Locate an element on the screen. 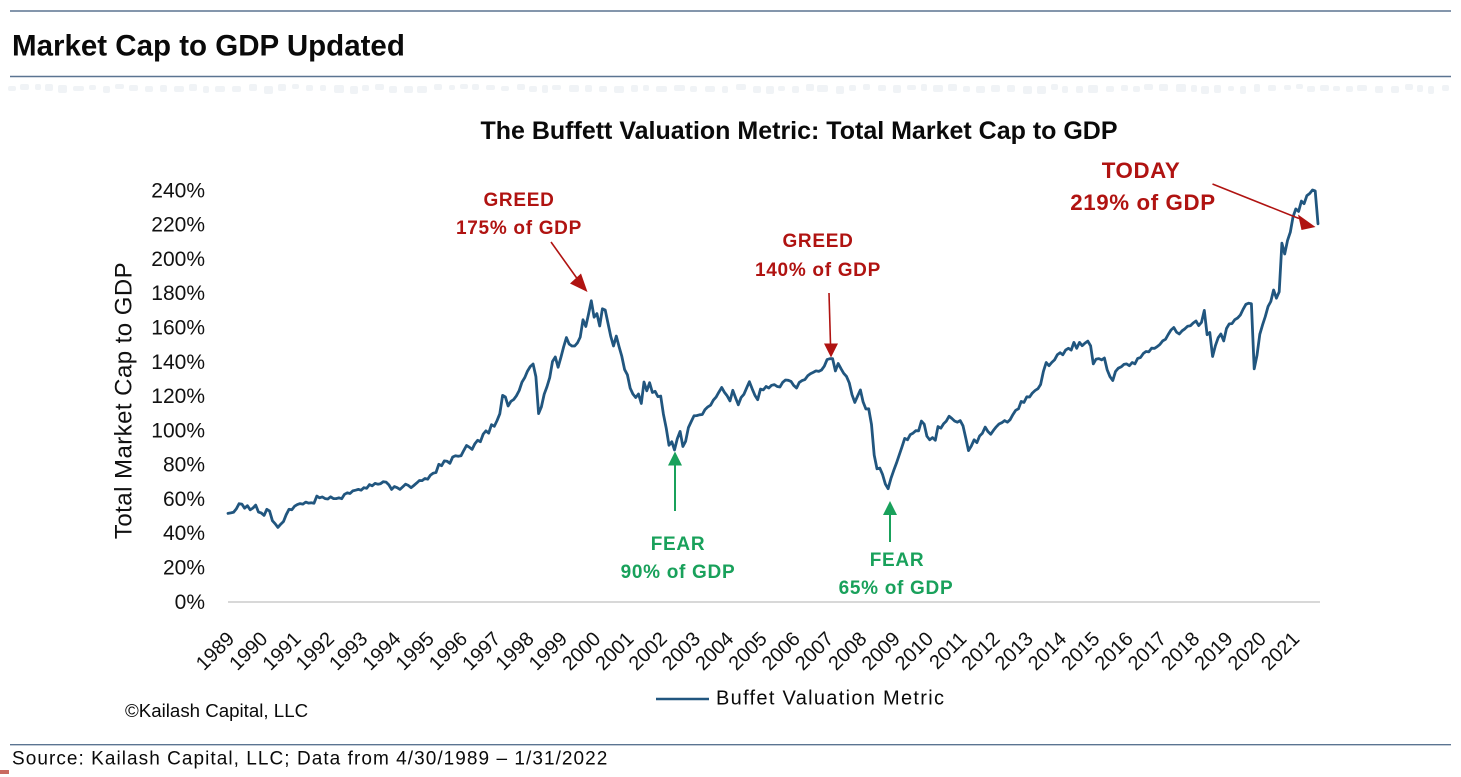 The width and height of the screenshot is (1461, 777). svg-text: 40% is located at coordinates (184, 533).